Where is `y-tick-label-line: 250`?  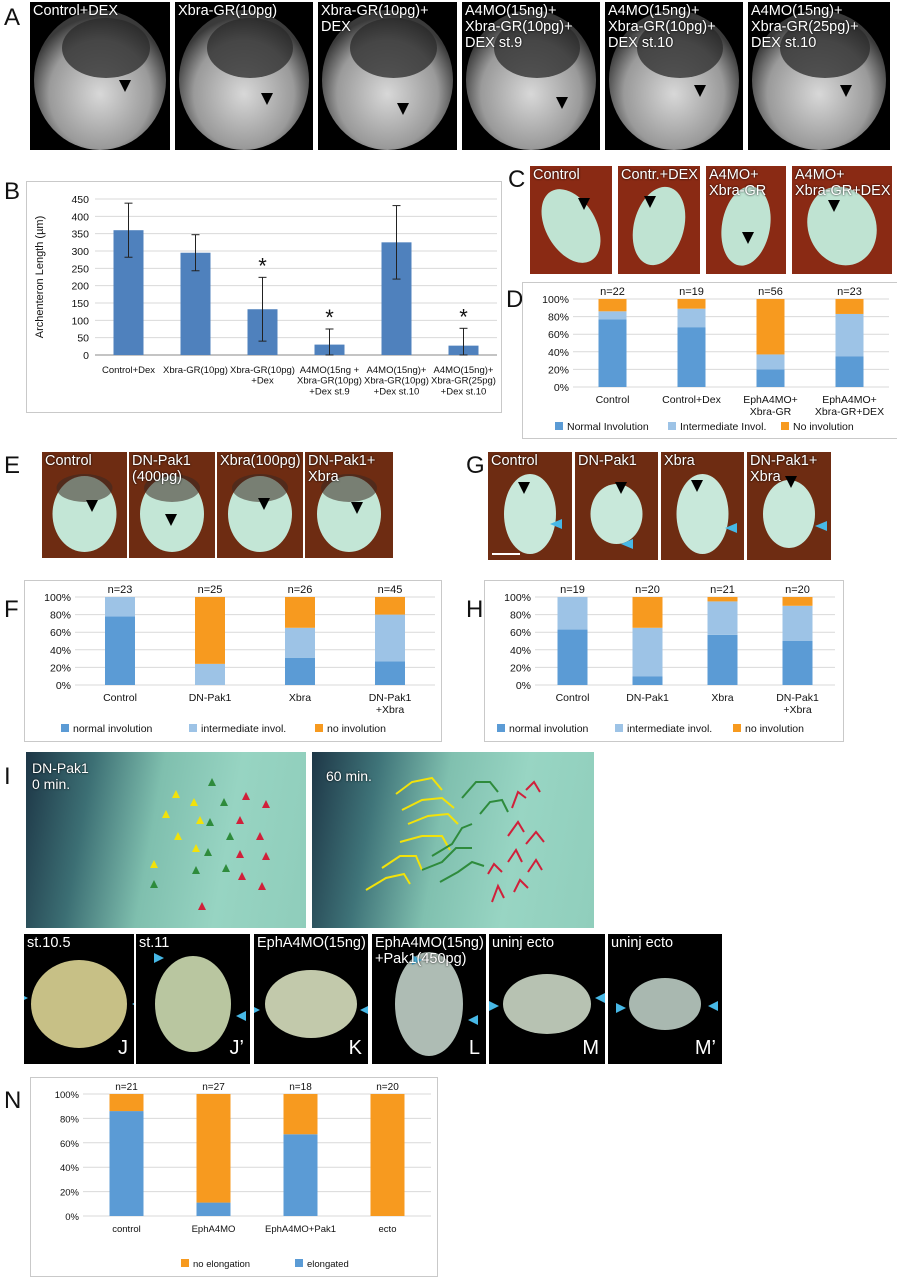 y-tick-label-line: 250 is located at coordinates (80, 269).